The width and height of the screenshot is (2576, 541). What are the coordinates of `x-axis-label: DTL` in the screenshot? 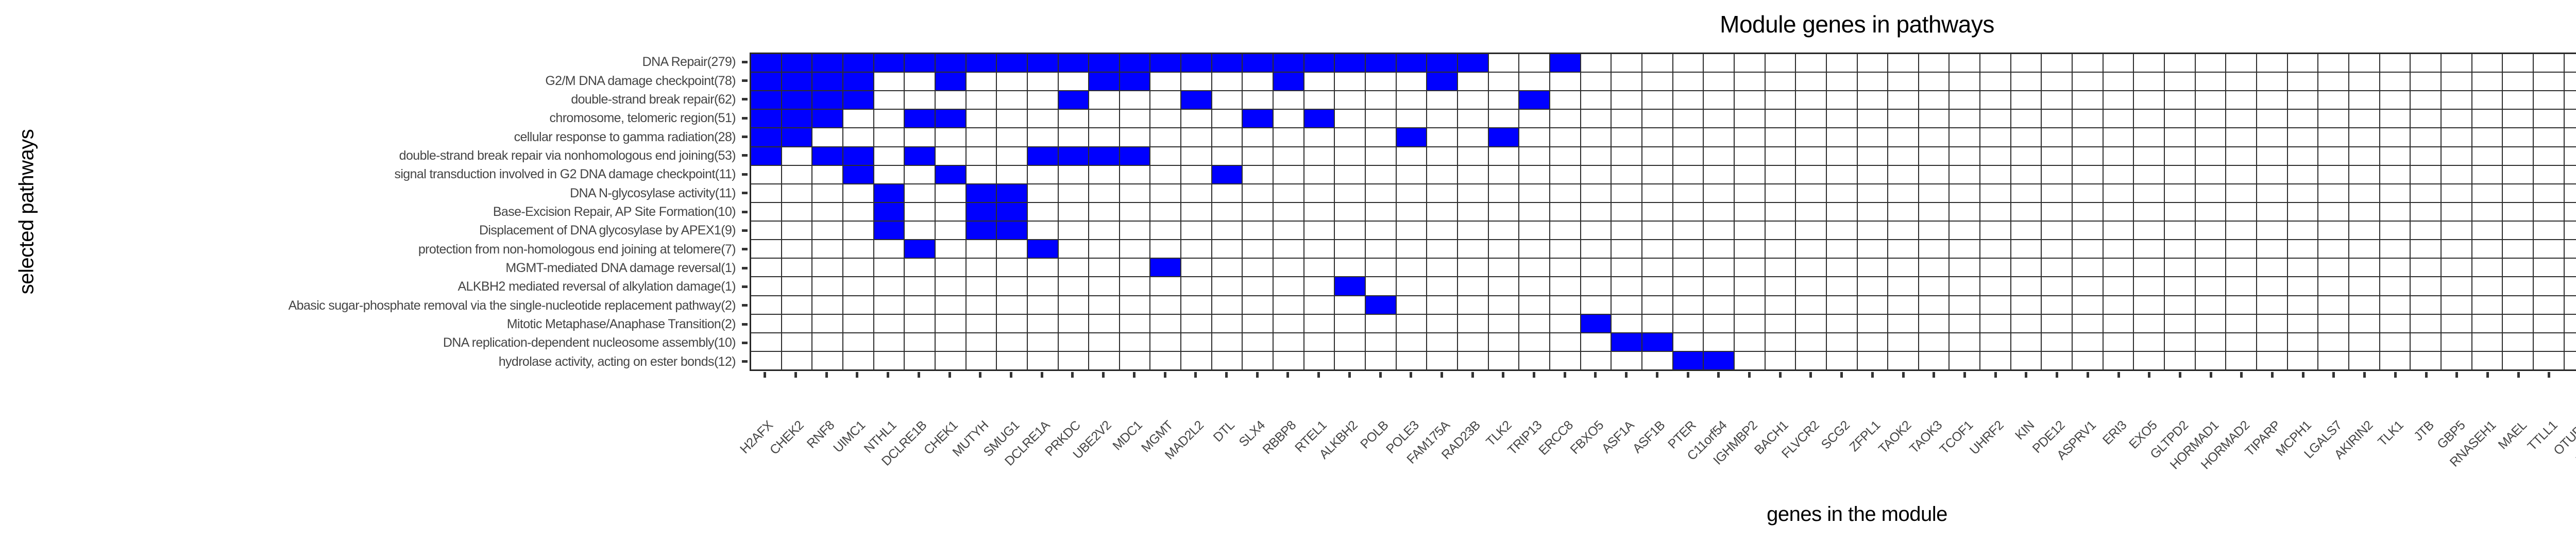 It's located at (1224, 431).